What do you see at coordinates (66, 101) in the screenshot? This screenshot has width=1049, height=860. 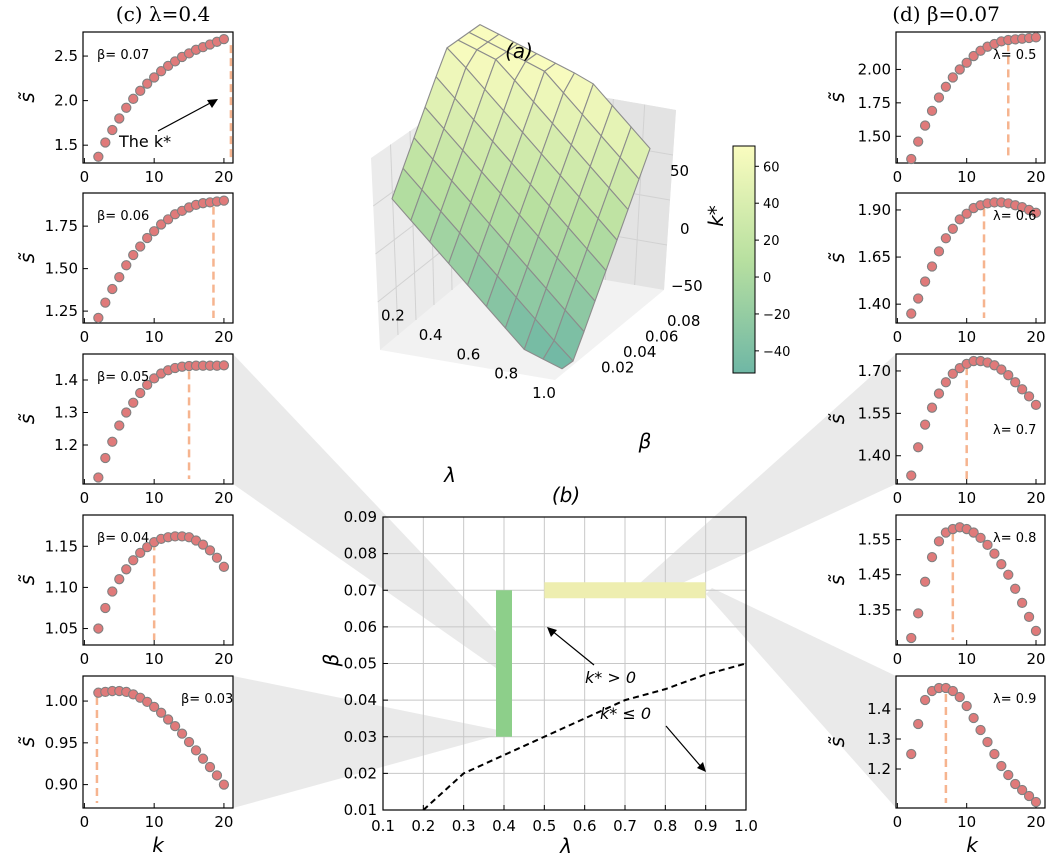 I see `y-tick-label: 2.0` at bounding box center [66, 101].